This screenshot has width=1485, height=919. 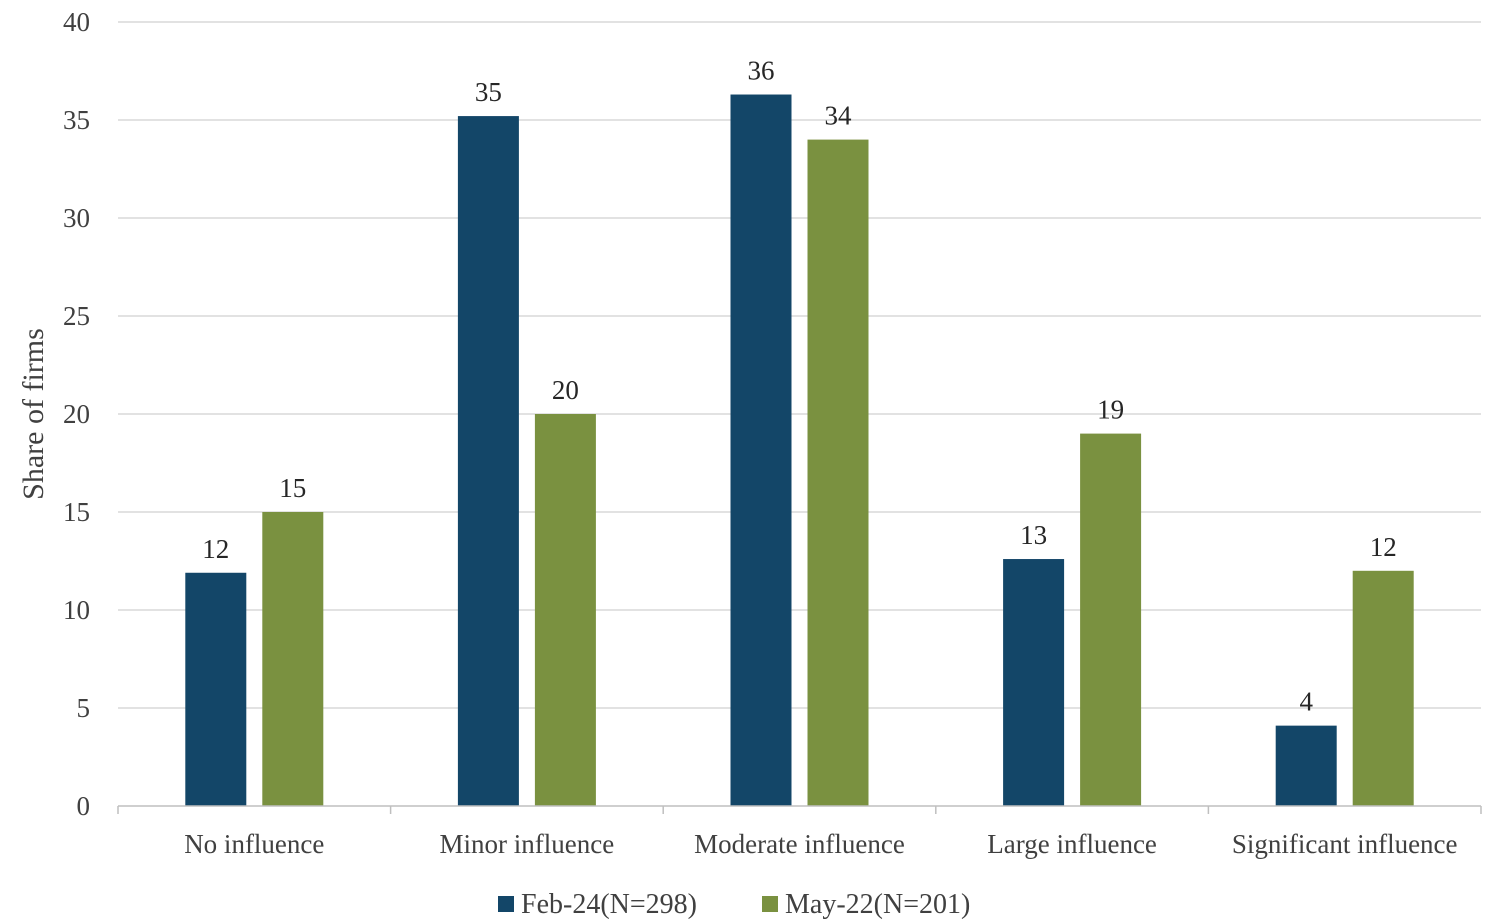 I want to click on y-tick-label: 5, so click(x=84, y=708).